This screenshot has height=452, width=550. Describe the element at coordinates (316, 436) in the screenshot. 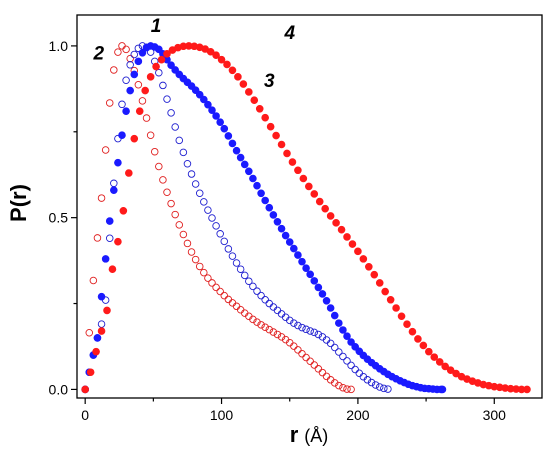

I see `x-axis-unit: (Å)` at that location.